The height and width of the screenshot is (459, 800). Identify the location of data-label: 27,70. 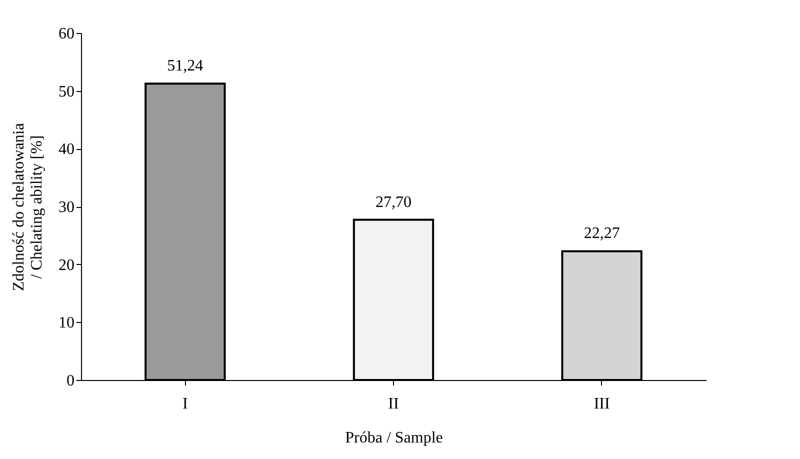
(394, 202).